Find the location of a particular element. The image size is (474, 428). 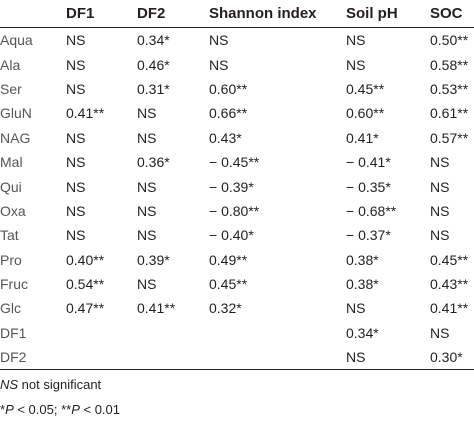

table-cell: 0.30* is located at coordinates (452, 358).